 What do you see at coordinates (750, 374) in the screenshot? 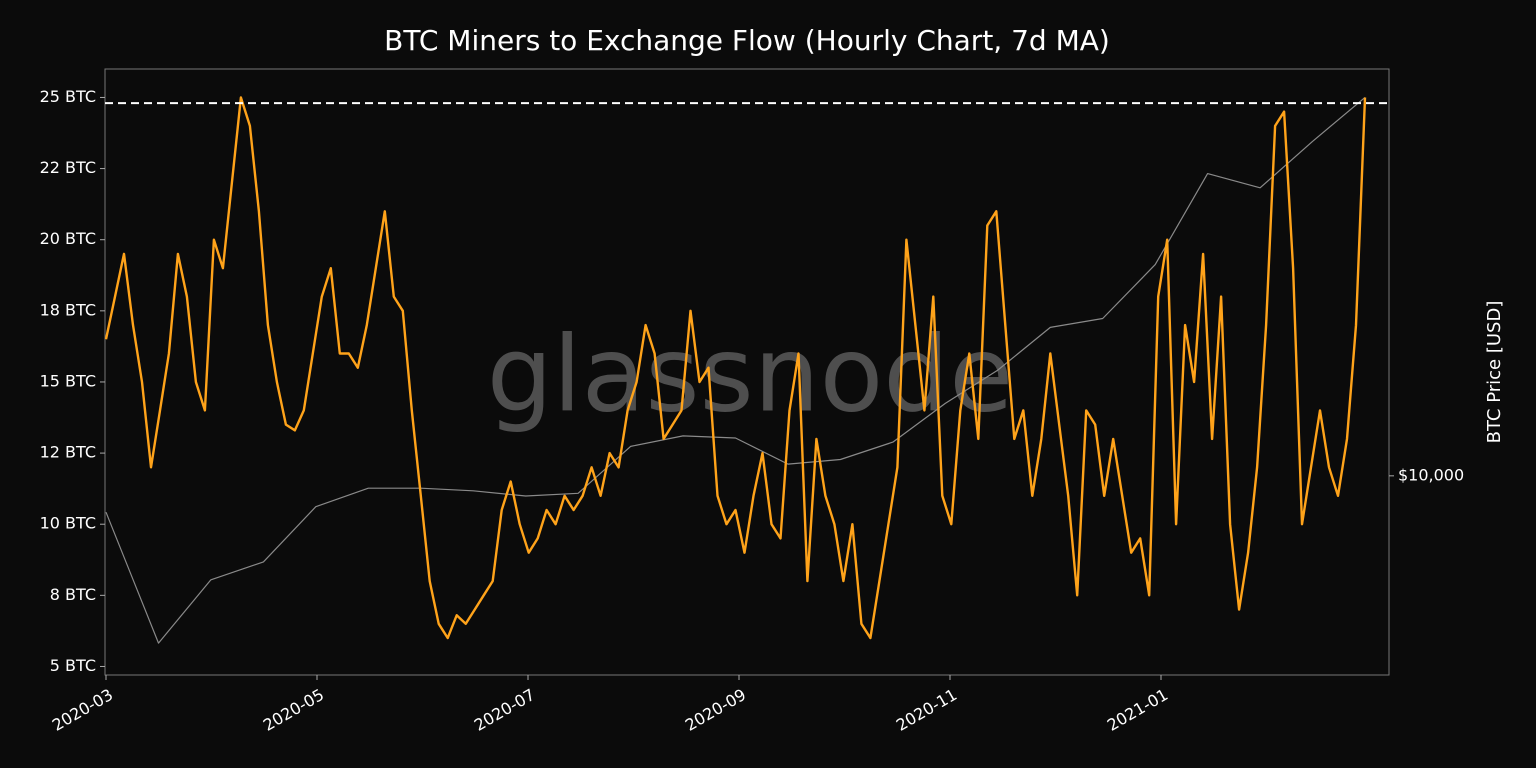
I see `watermark: glassnode` at bounding box center [750, 374].